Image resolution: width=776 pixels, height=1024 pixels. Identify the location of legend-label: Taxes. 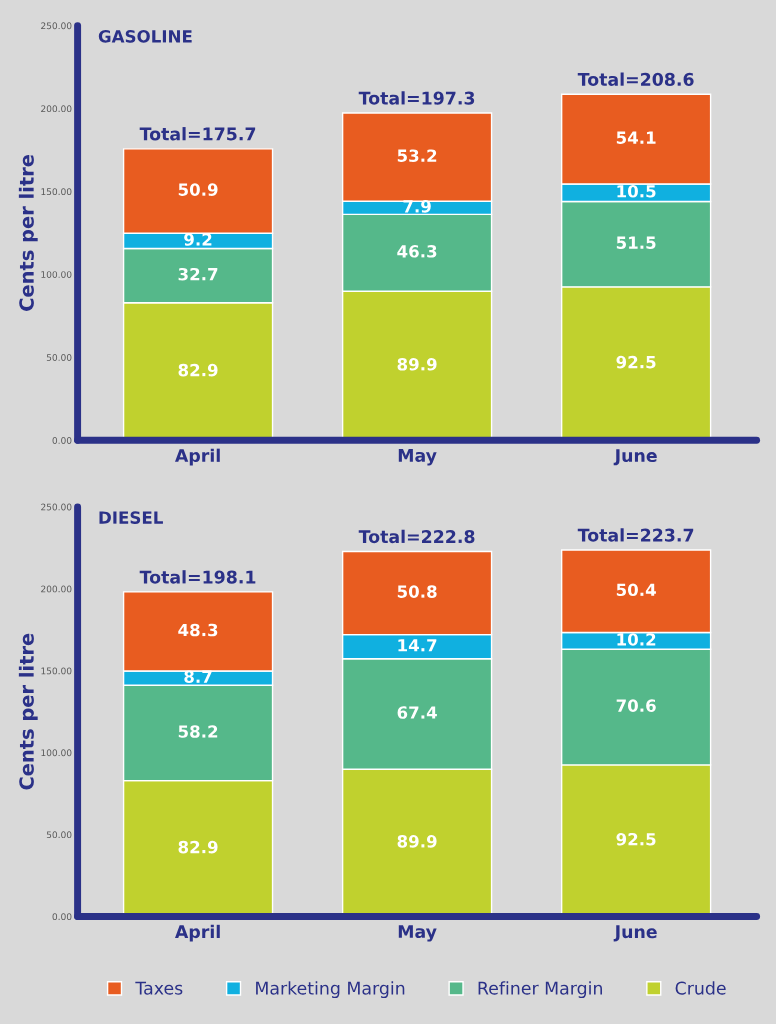
(159, 988).